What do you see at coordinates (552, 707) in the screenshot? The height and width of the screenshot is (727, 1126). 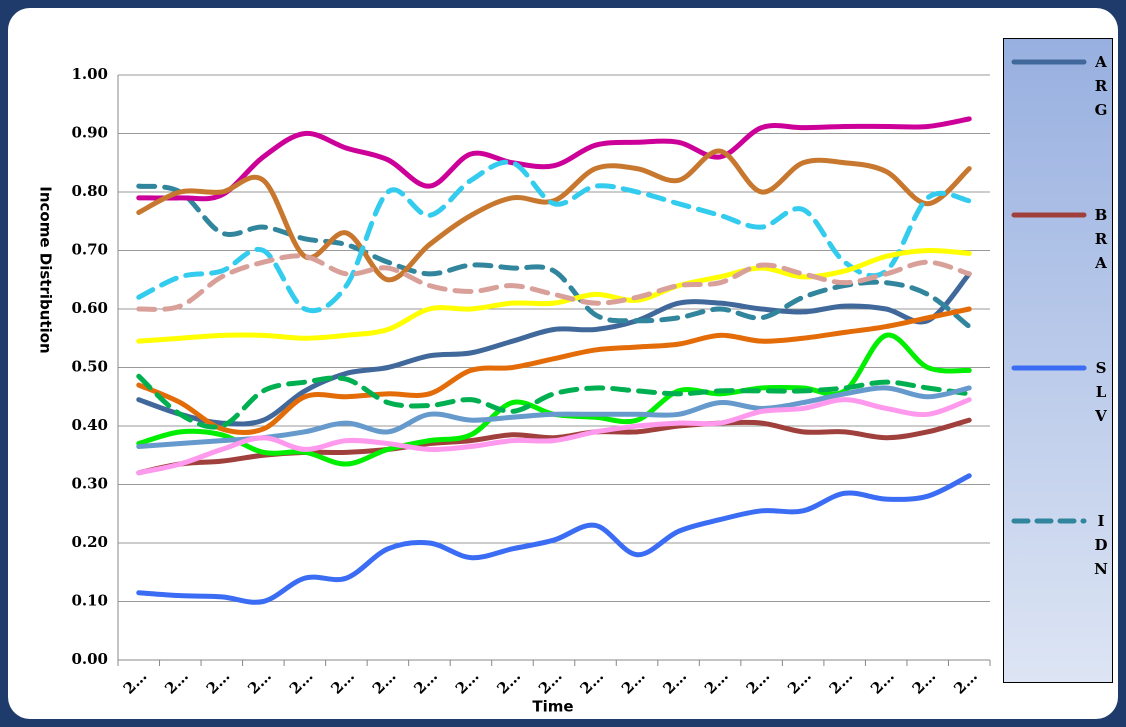 I see `x-axis-label: Time` at bounding box center [552, 707].